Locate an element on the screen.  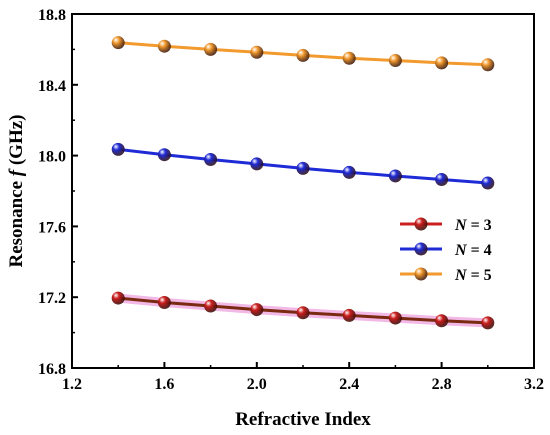
y-tick-label: 18.4 is located at coordinates (52, 86).